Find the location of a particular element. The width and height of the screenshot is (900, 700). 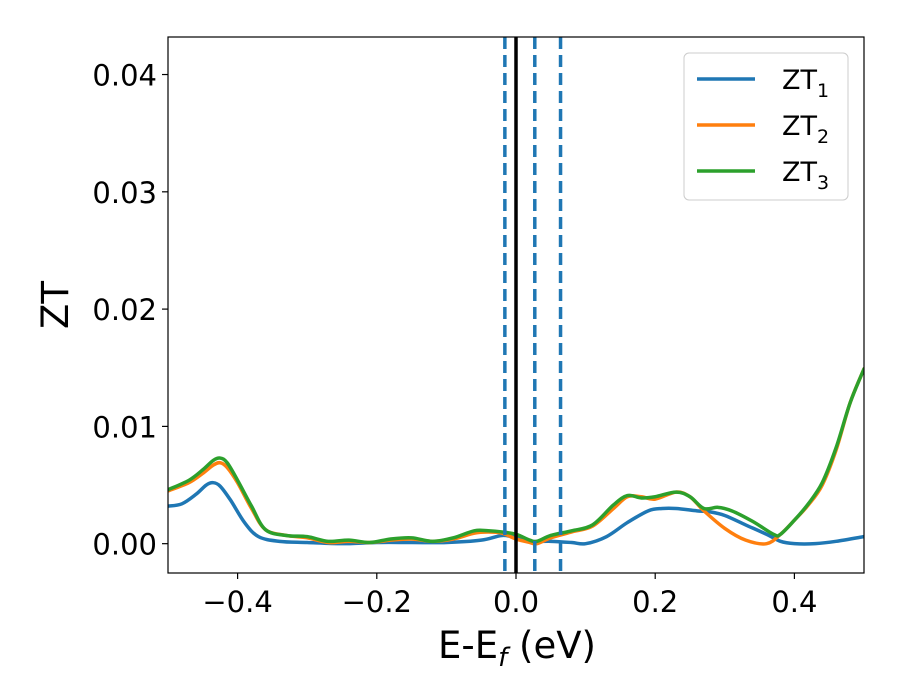

y-axis-label: ZT is located at coordinates (55, 305).